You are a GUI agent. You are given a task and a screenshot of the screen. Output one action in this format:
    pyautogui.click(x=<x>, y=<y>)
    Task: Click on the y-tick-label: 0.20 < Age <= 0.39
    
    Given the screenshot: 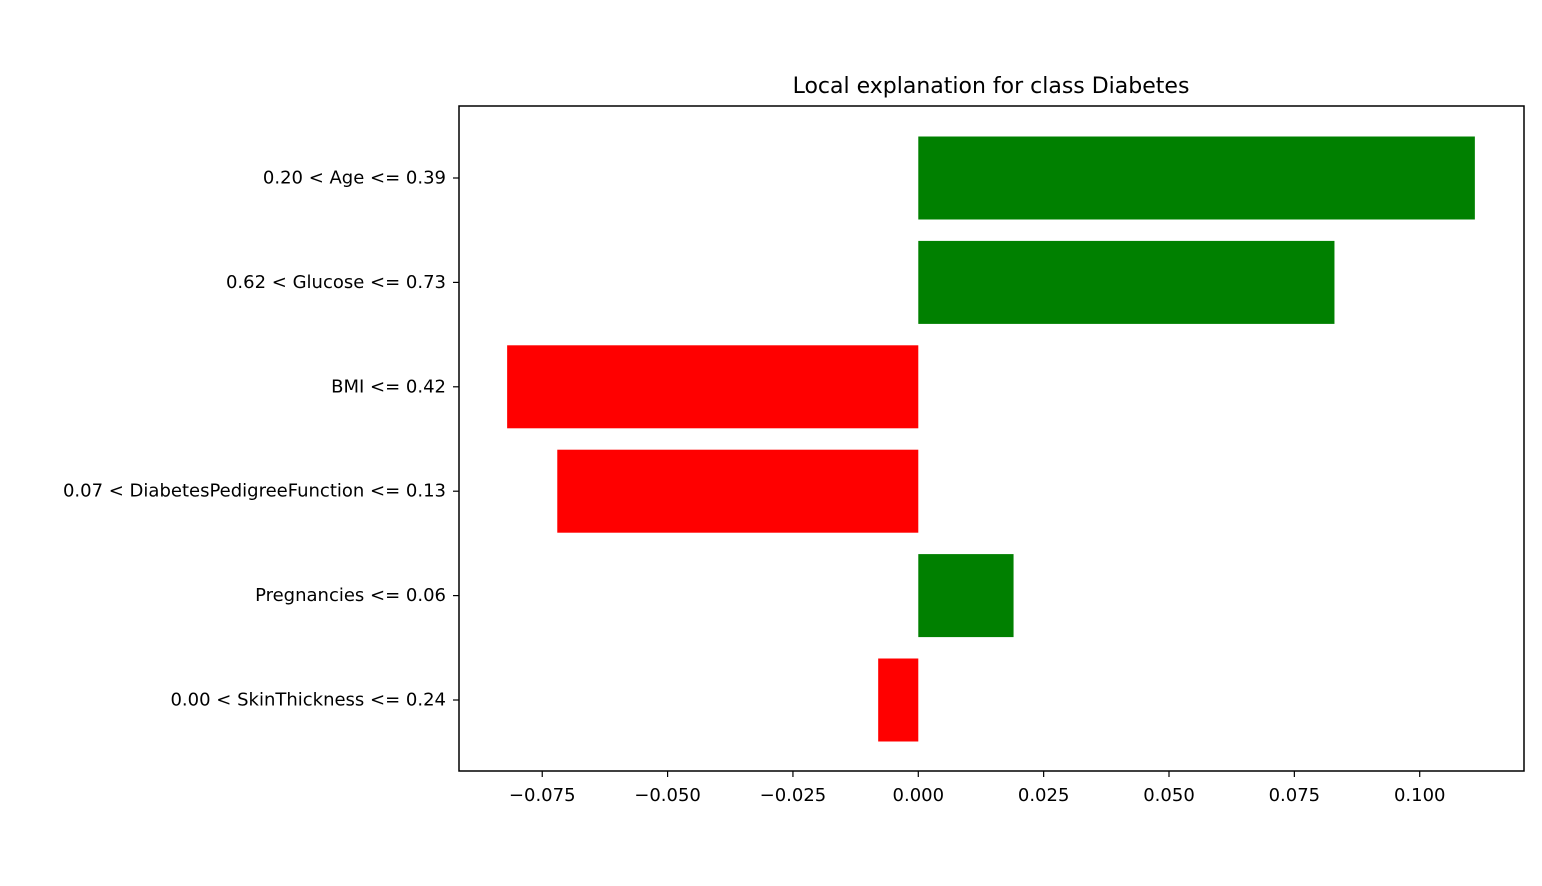 What is the action you would take?
    pyautogui.click(x=354, y=178)
    